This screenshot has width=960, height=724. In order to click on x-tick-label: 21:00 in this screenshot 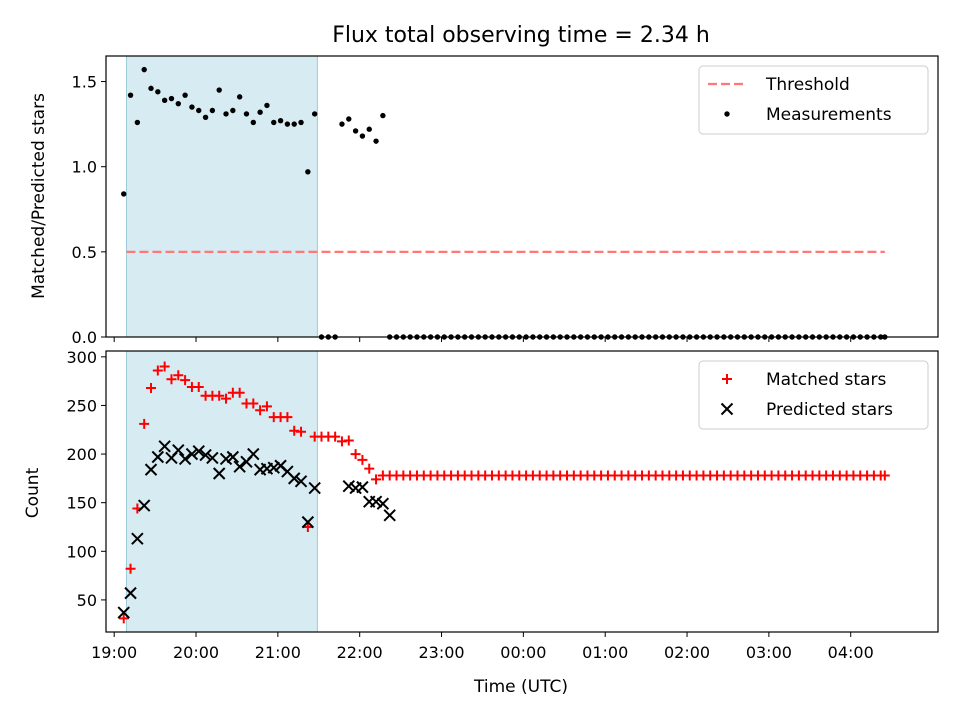, I will do `click(278, 652)`.